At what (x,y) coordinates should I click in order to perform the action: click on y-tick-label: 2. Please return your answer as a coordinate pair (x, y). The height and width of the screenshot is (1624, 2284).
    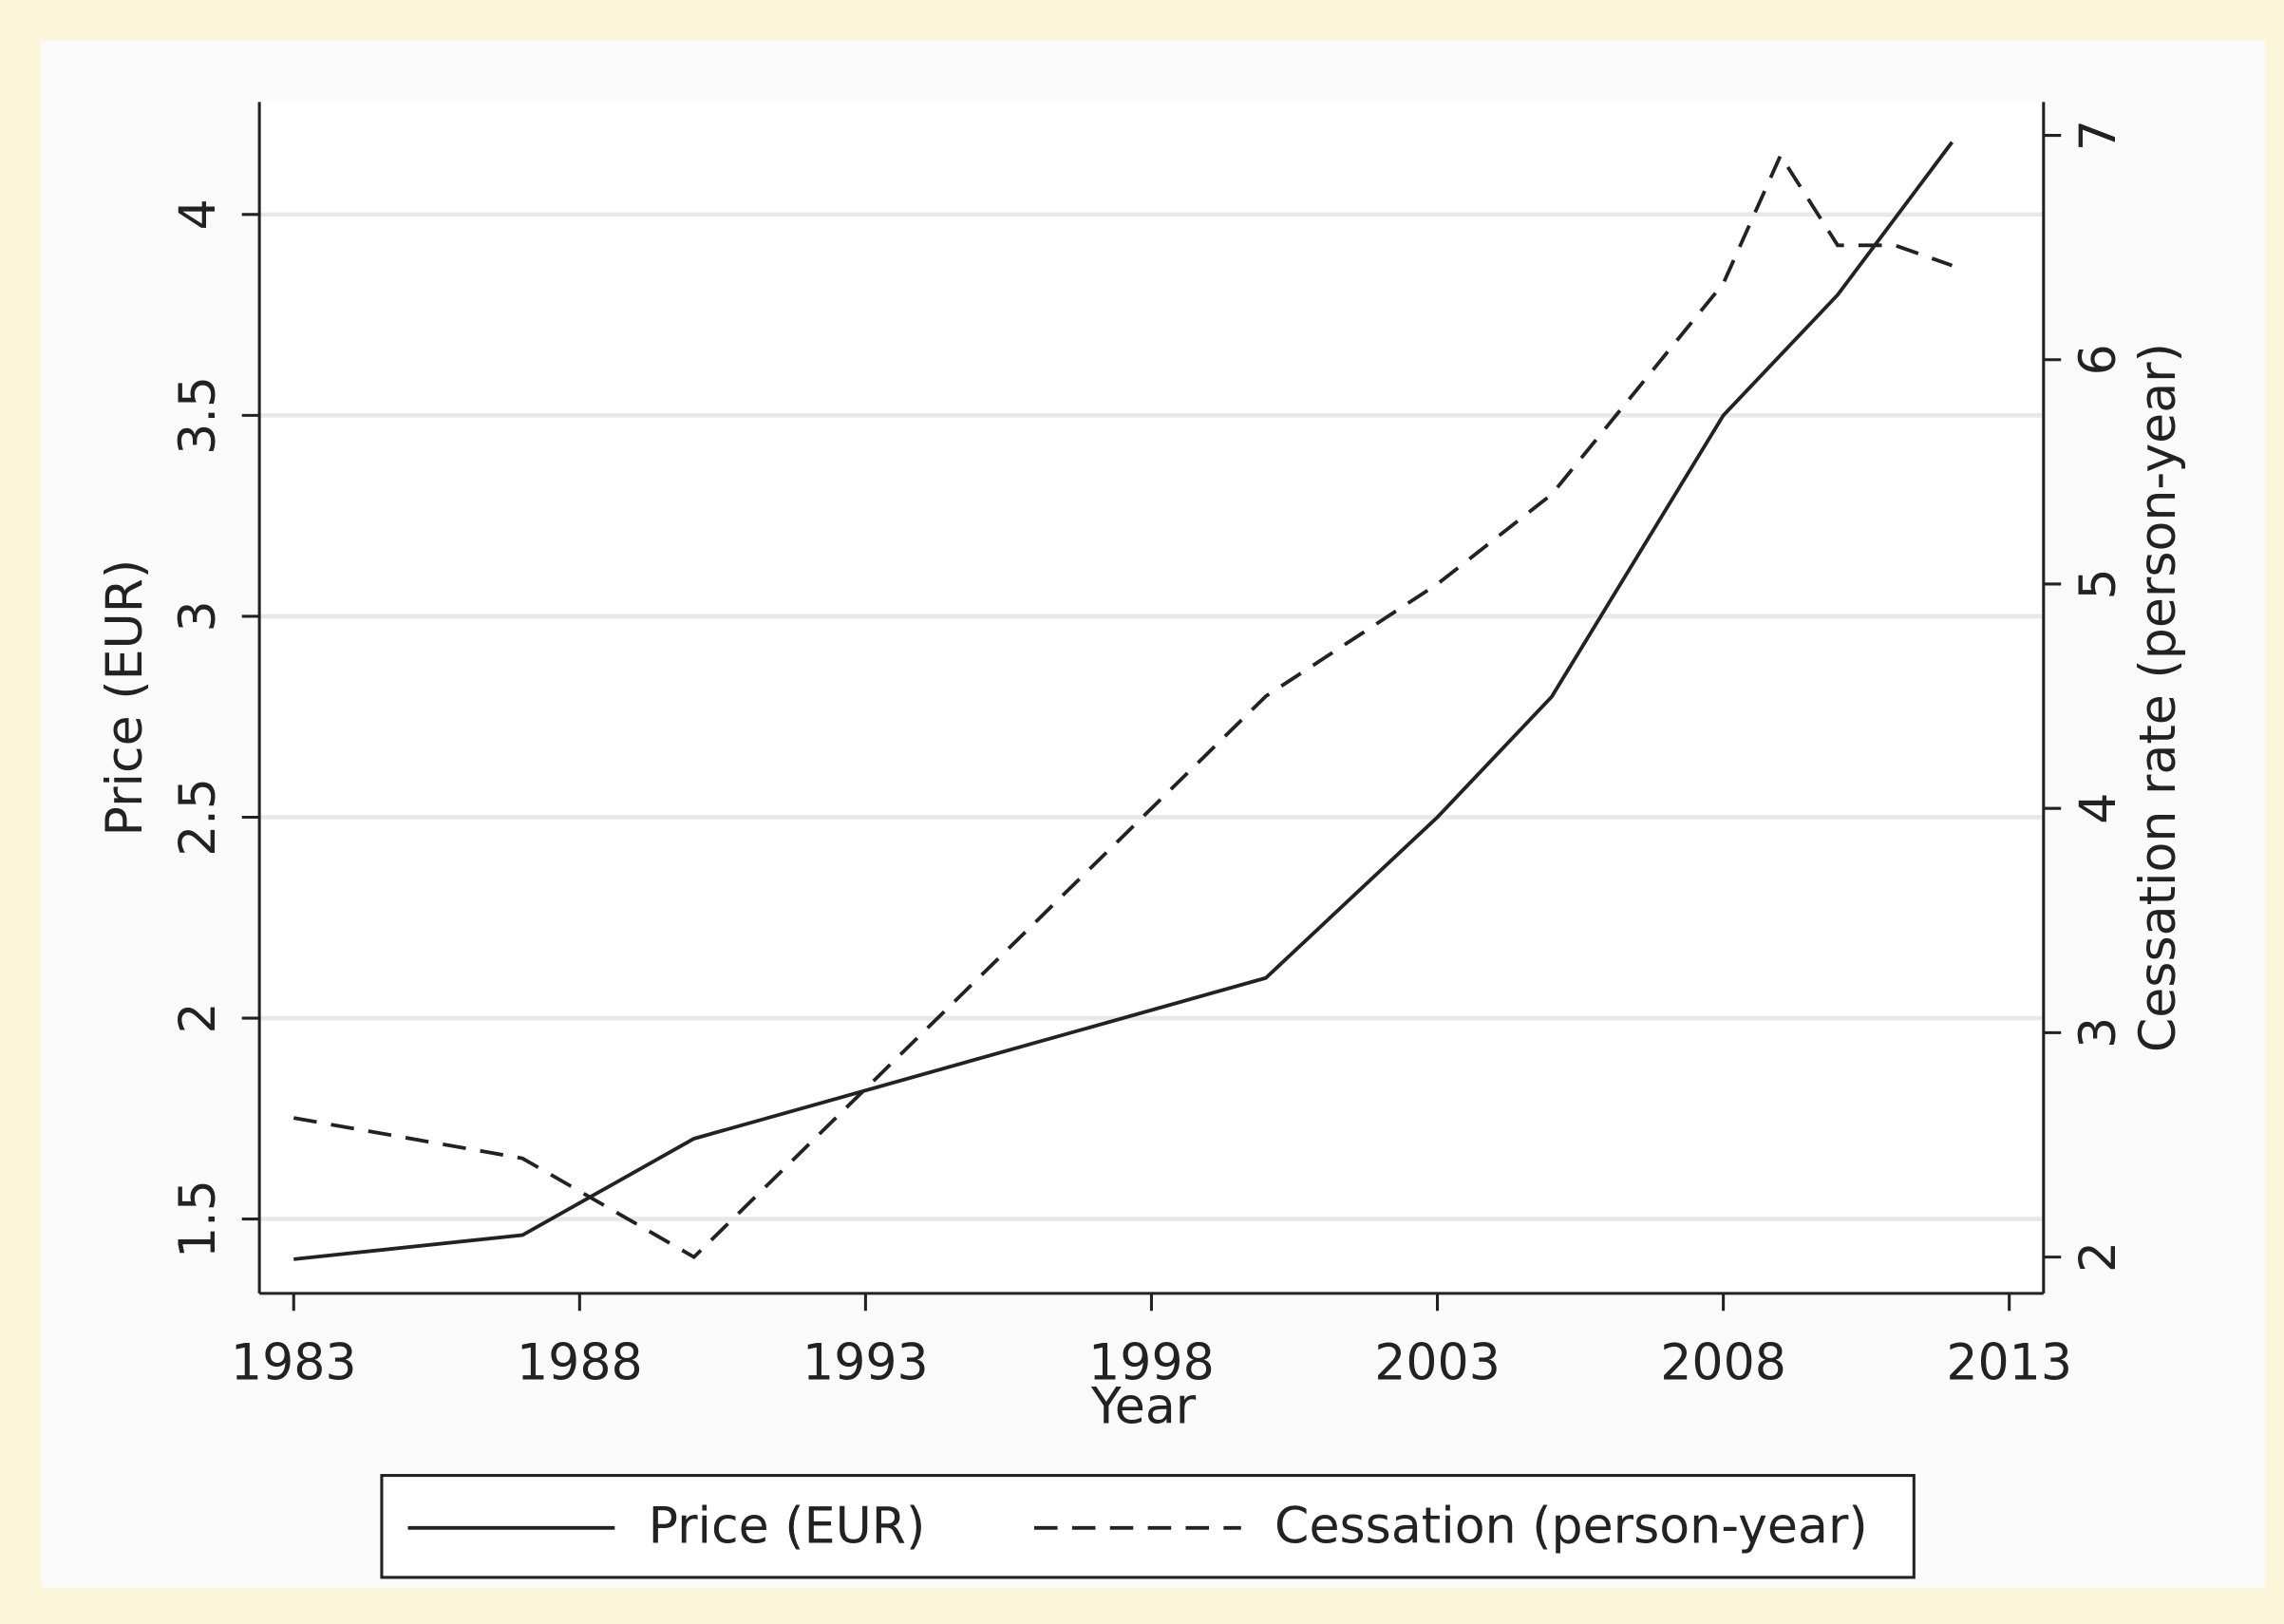
    Looking at the image, I should click on (198, 1017).